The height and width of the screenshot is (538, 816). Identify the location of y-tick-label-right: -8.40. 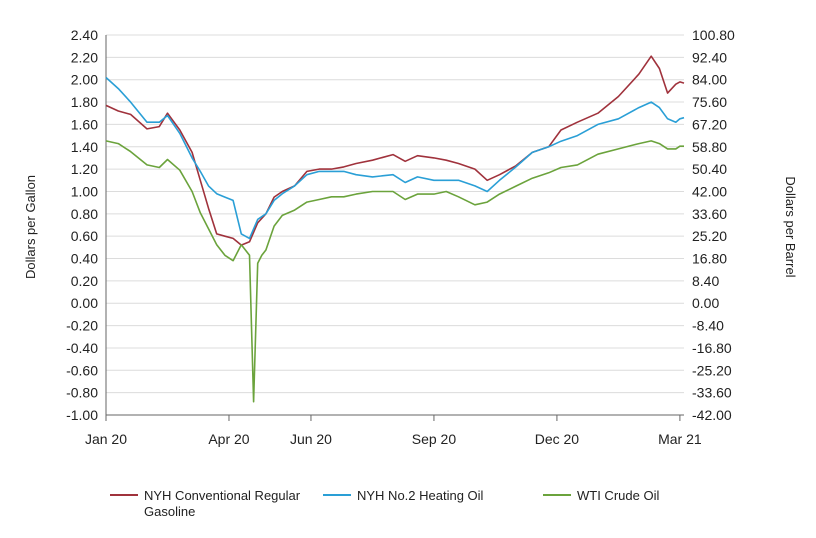
(708, 326).